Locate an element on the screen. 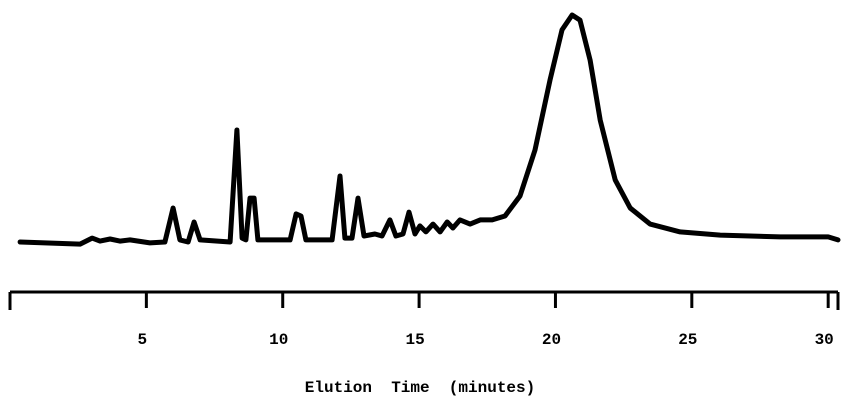  x-tick-label: 20 is located at coordinates (551, 340).